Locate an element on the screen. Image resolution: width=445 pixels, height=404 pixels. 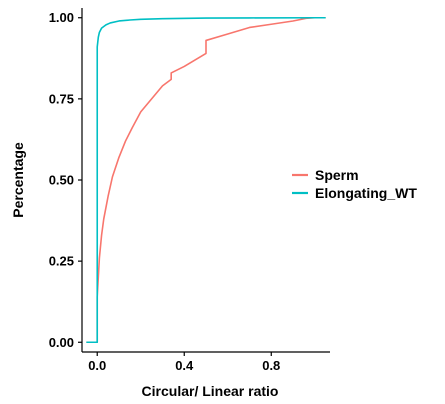
x-tick-label: 0.0 is located at coordinates (97, 365).